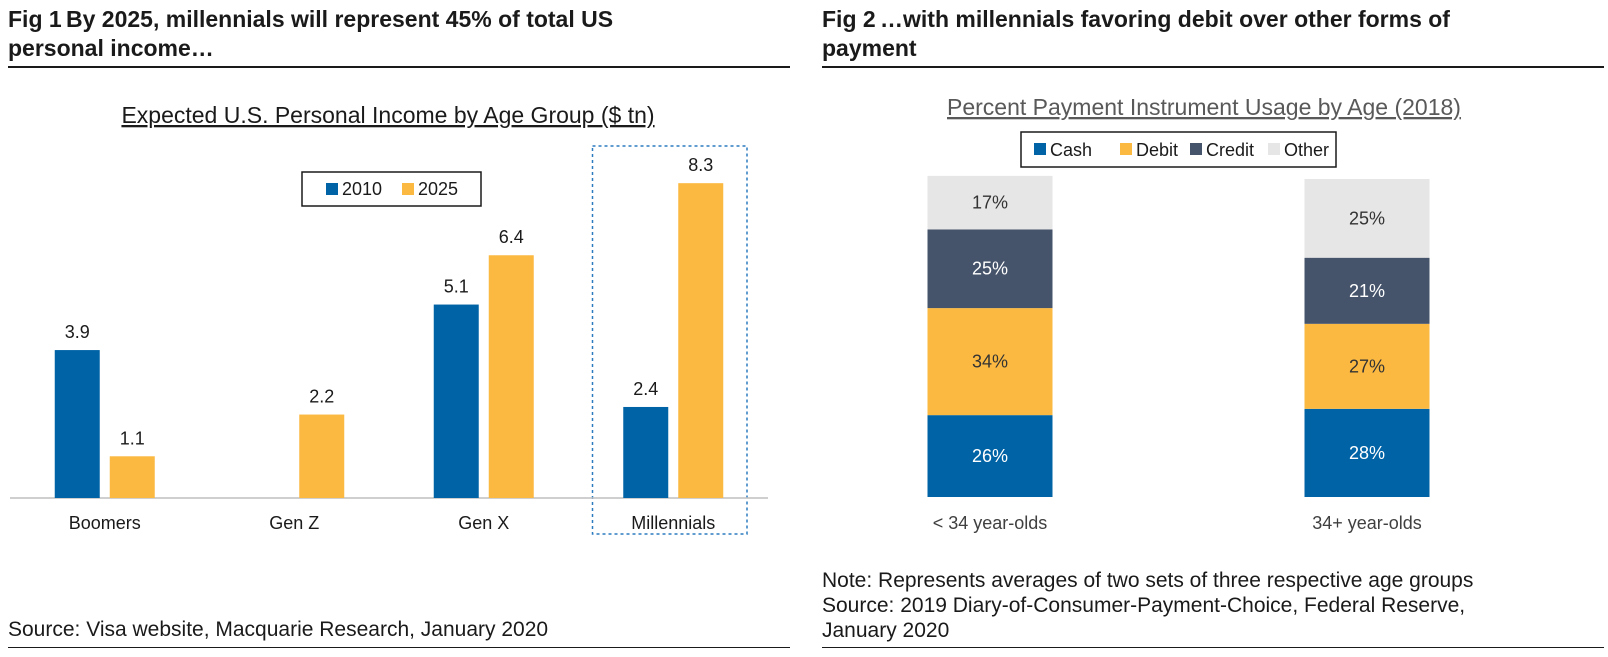 The image size is (1608, 657). What do you see at coordinates (399, 647) in the screenshot?
I see `figure-1-bottom-rule` at bounding box center [399, 647].